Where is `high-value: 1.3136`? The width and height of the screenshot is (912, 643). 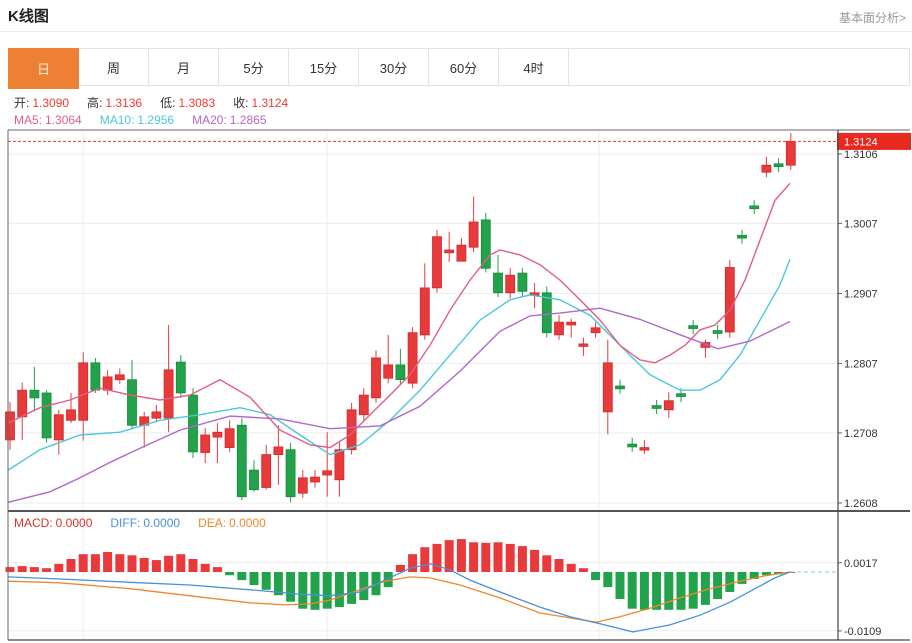 high-value: 1.3136 is located at coordinates (124, 103).